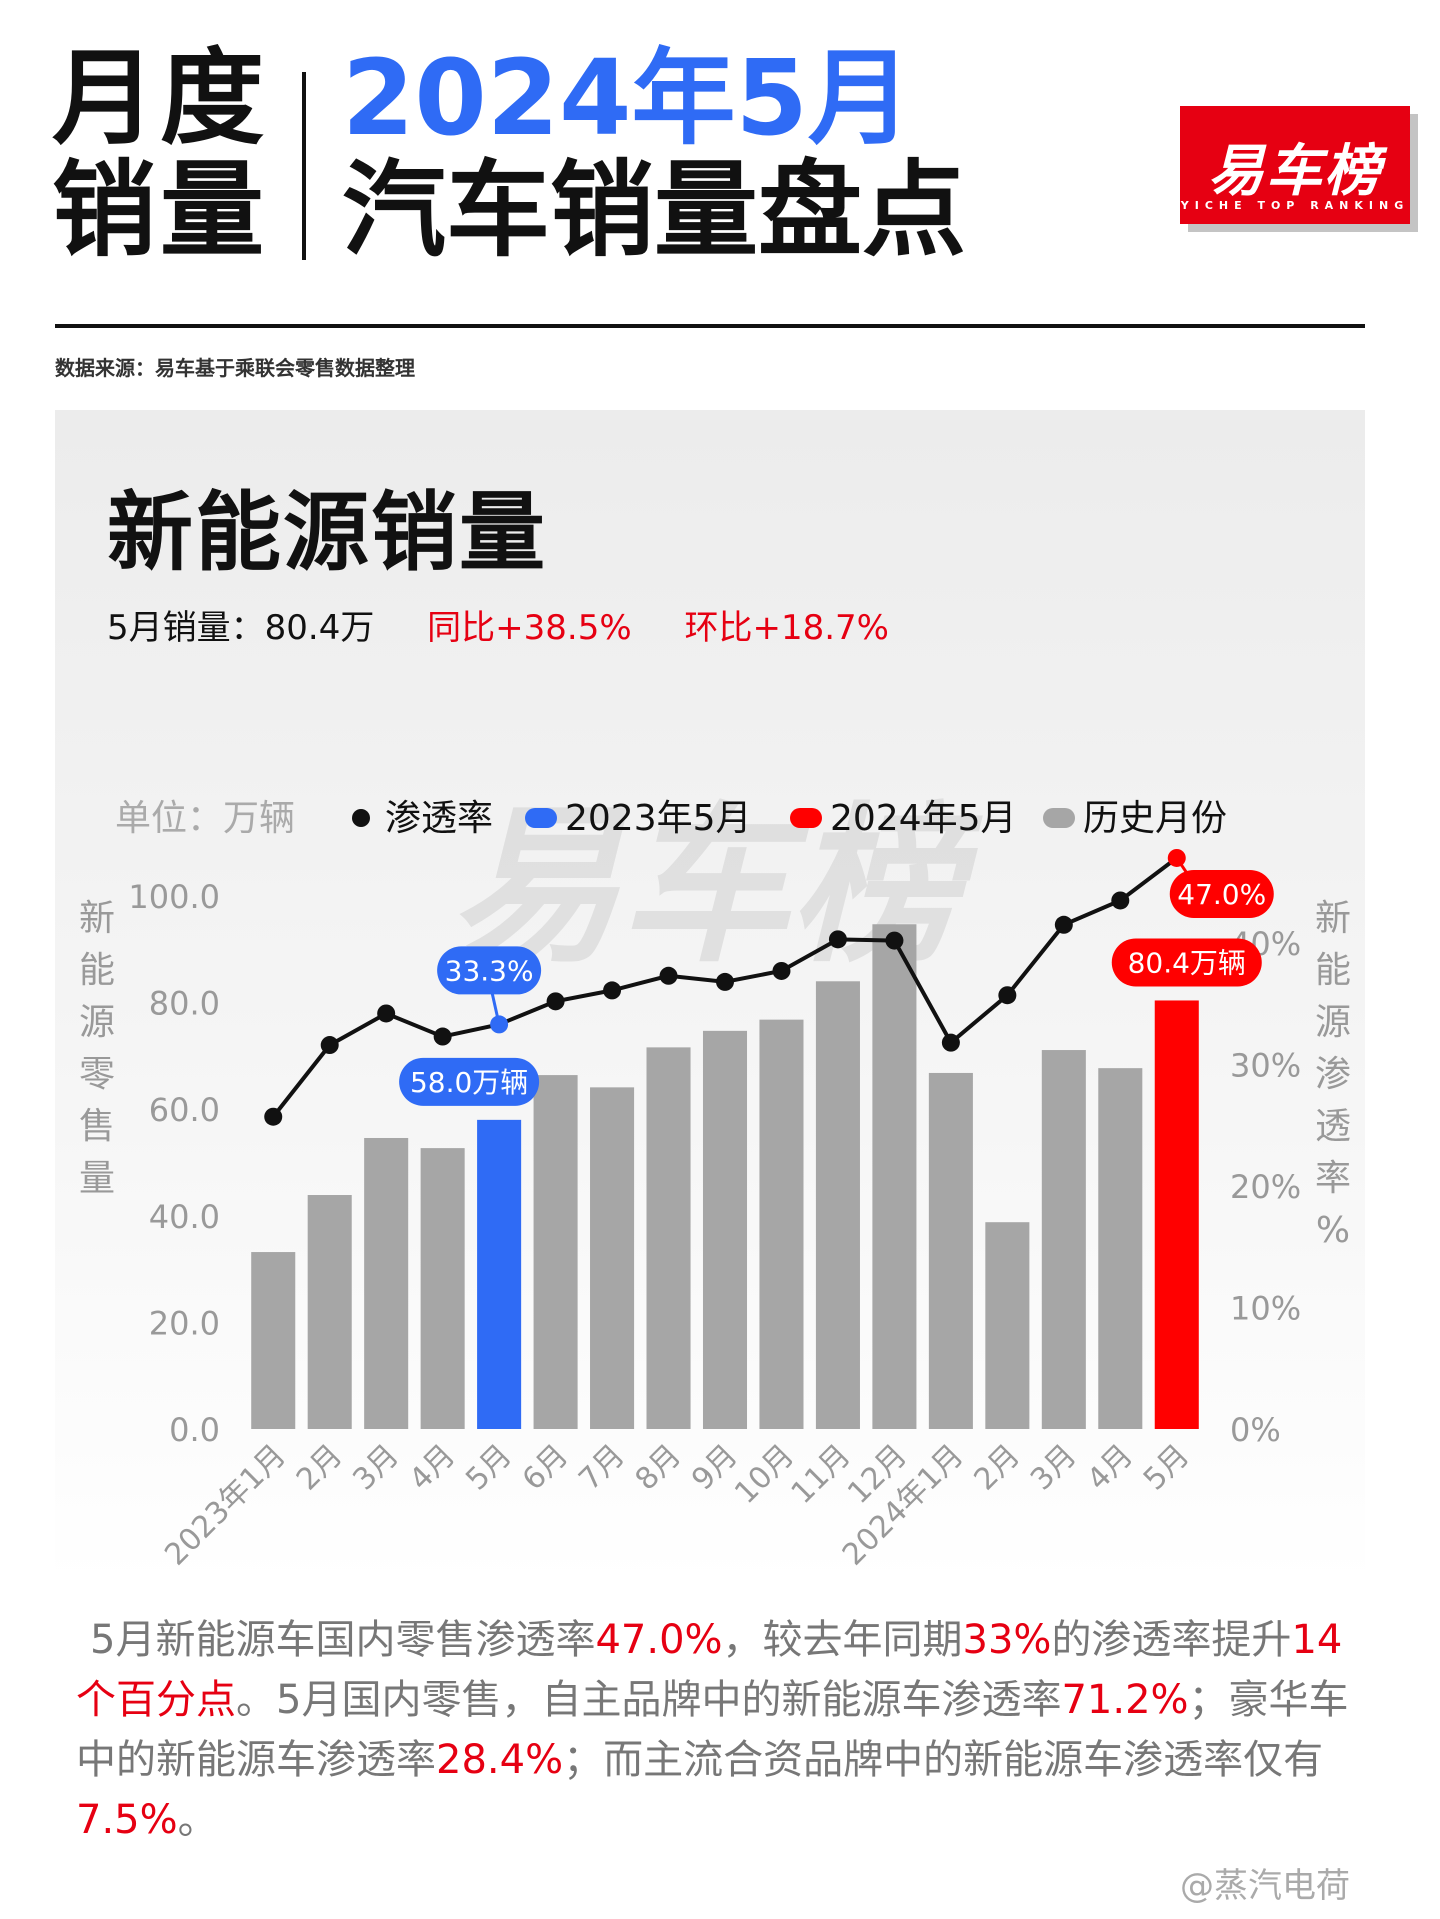 This screenshot has width=1440, height=1919. I want to click on y-axis-label-char: 能, so click(97, 970).